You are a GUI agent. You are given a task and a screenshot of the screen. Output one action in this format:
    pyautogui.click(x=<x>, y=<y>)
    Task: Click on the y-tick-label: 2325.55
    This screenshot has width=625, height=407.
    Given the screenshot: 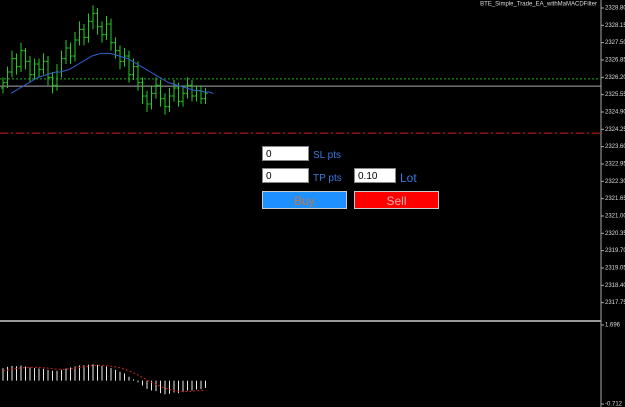 What is the action you would take?
    pyautogui.click(x=615, y=95)
    